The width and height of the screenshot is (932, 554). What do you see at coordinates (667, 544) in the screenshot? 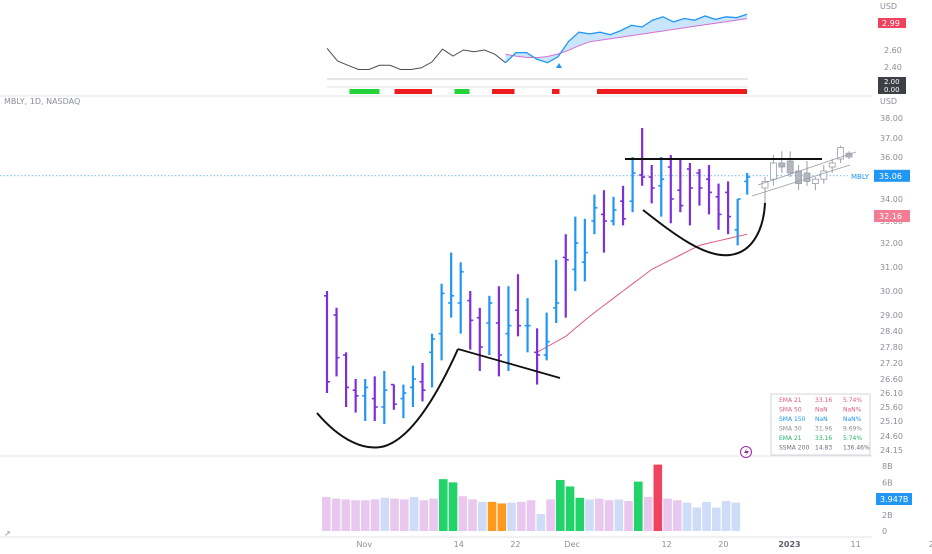
I see `time-tick-label: 12` at bounding box center [667, 544].